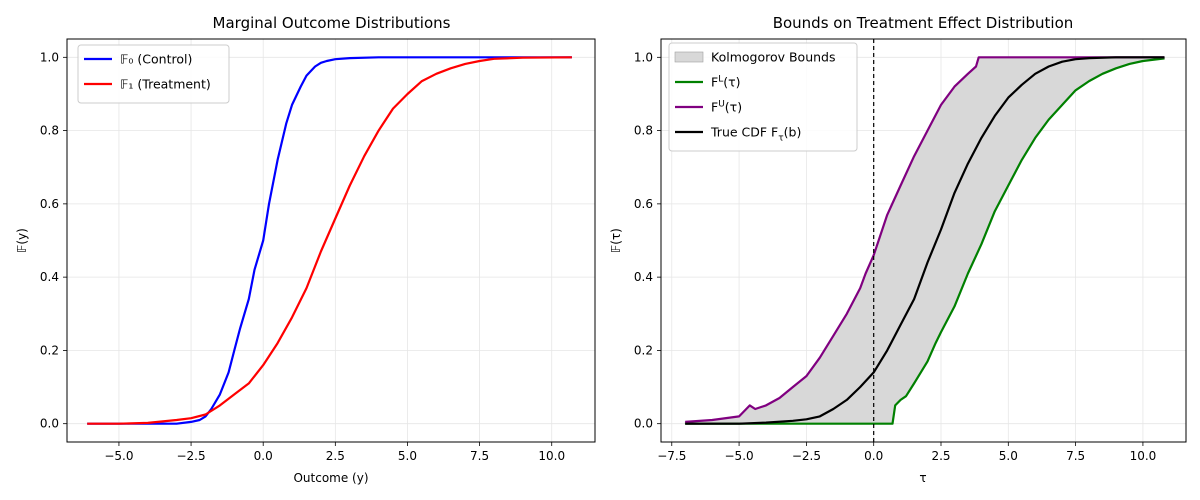 The width and height of the screenshot is (1200, 500). Describe the element at coordinates (906, 452) in the screenshot. I see `x-ticks: −7.5 −5.0 −2.5 0.0 2.5 5.0 7.5 10.0` at that location.